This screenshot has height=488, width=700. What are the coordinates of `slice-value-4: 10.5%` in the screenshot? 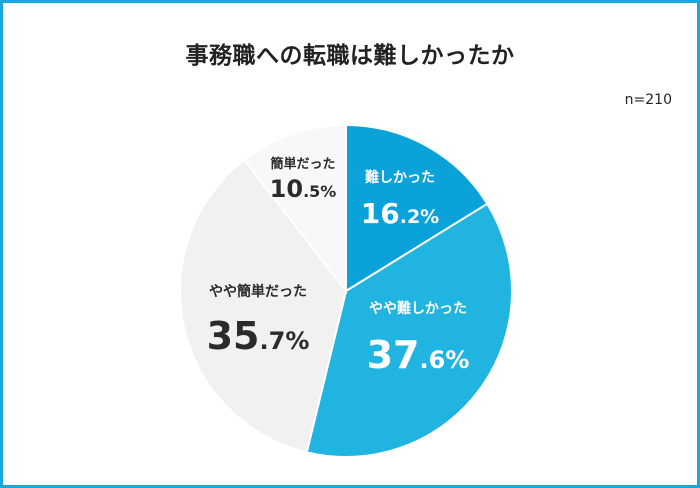 It's located at (303, 189).